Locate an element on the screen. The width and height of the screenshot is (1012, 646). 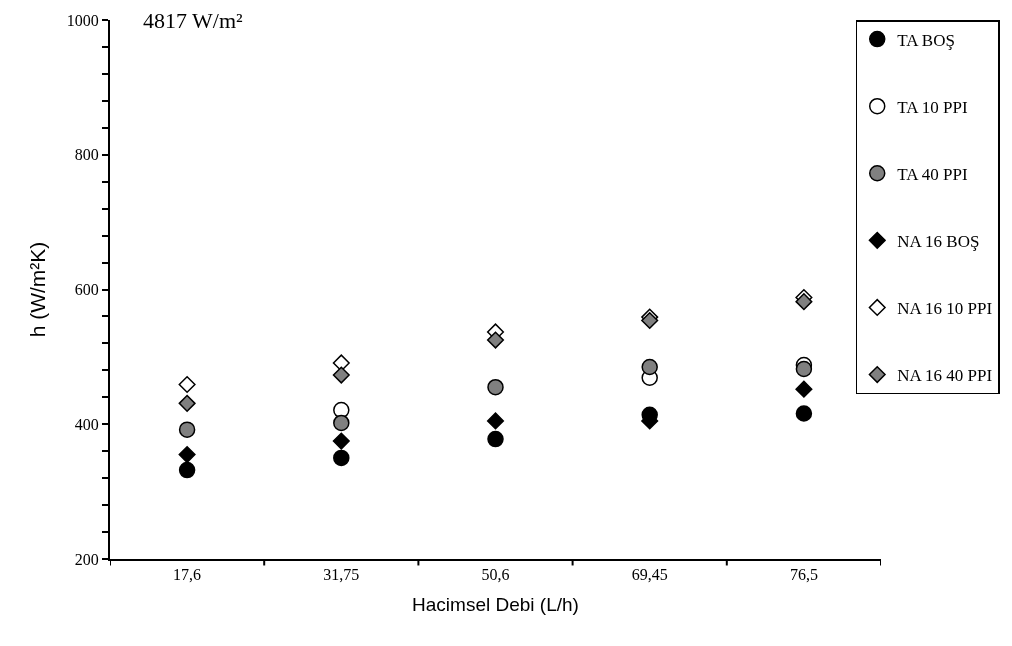
y-tick-label: 800 is located at coordinates (86, 155).